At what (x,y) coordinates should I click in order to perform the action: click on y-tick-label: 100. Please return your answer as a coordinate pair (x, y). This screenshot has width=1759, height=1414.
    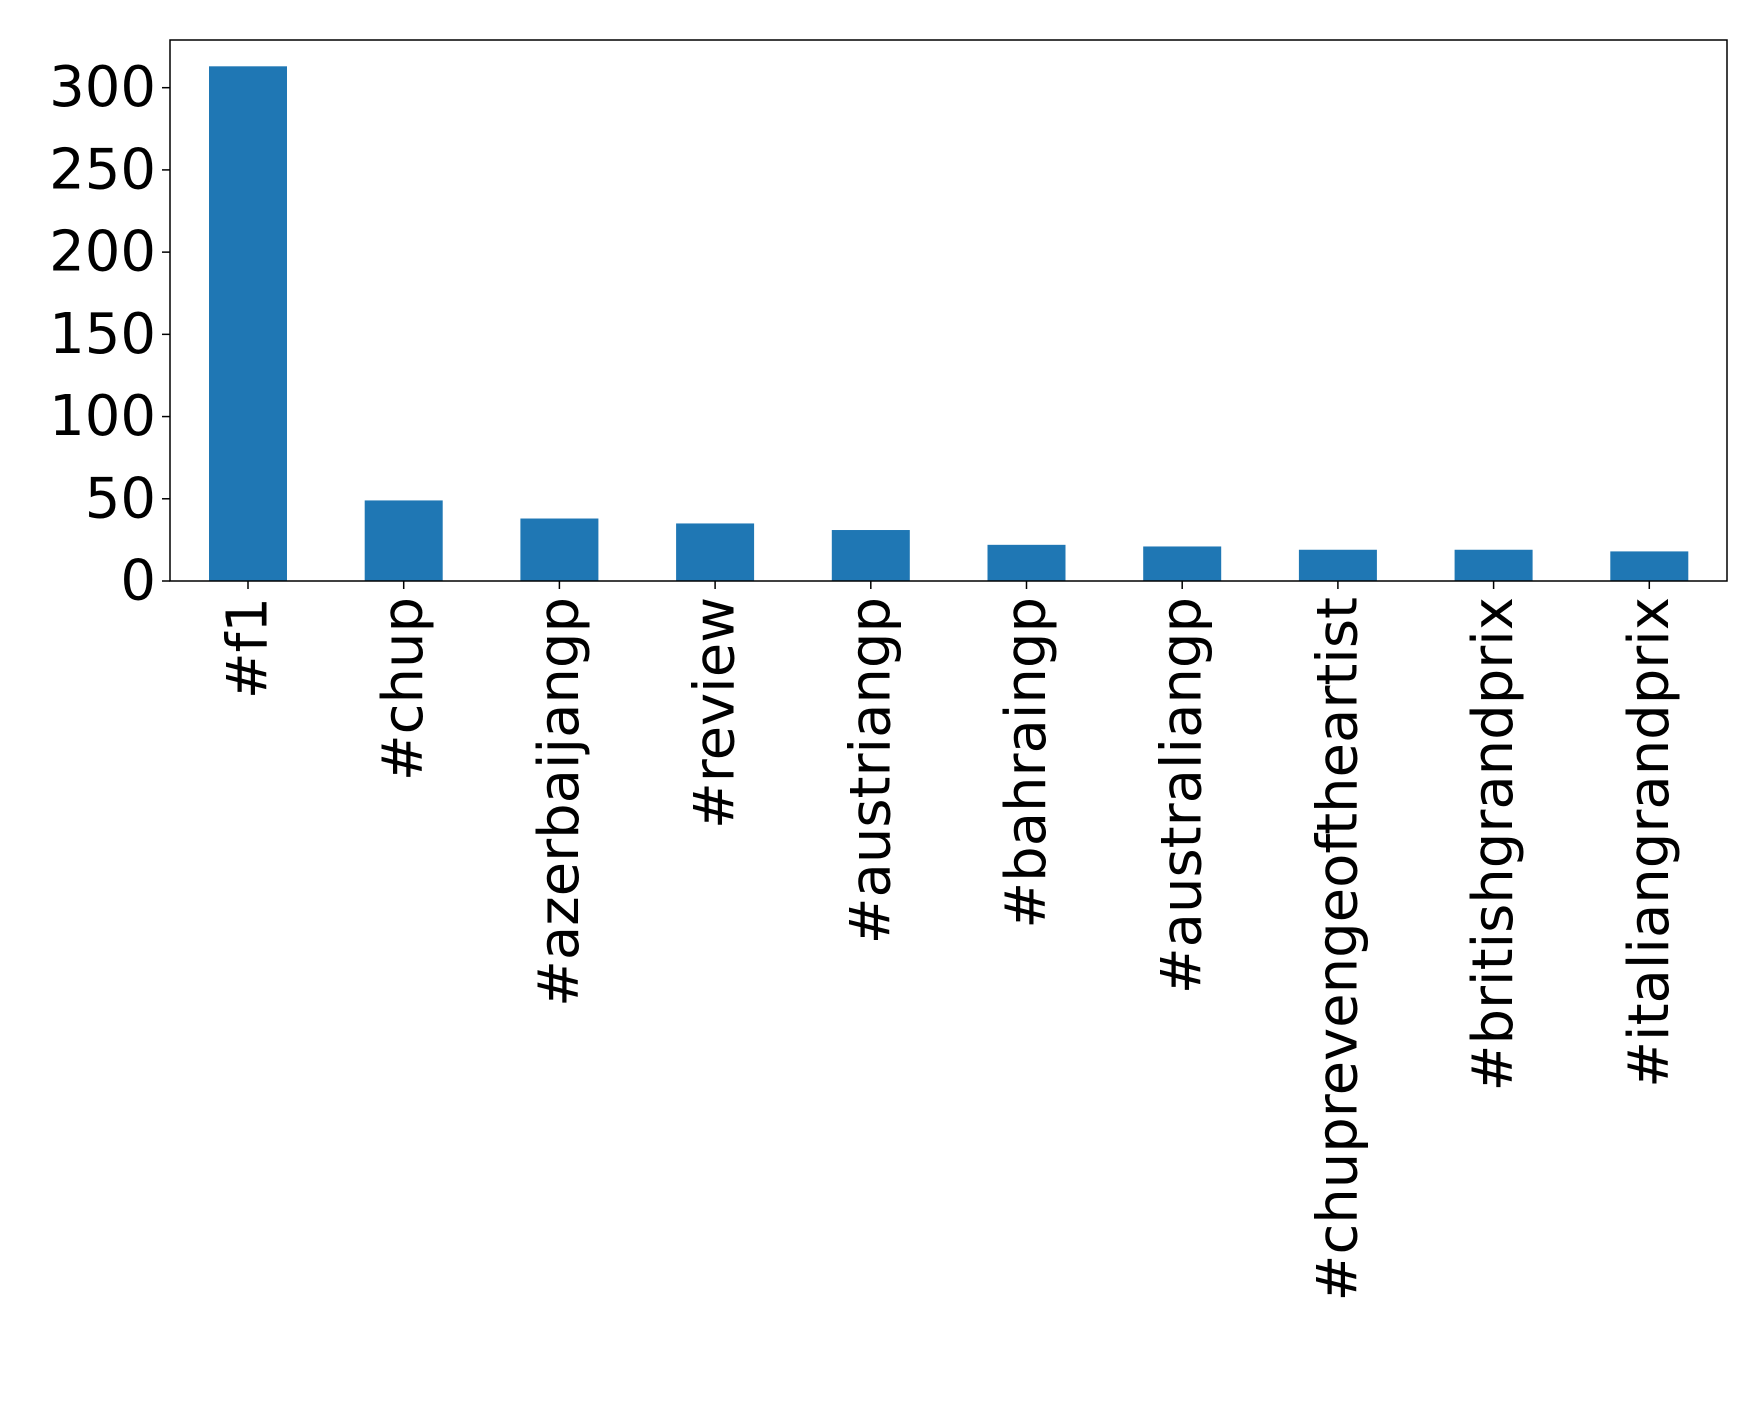
    Looking at the image, I should click on (102, 416).